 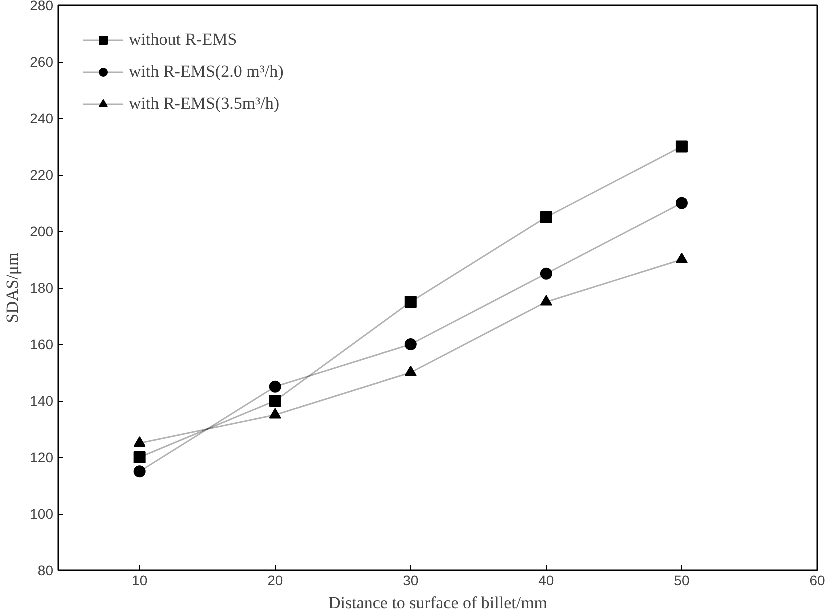 I want to click on x-tick-label: 20, so click(x=276, y=580).